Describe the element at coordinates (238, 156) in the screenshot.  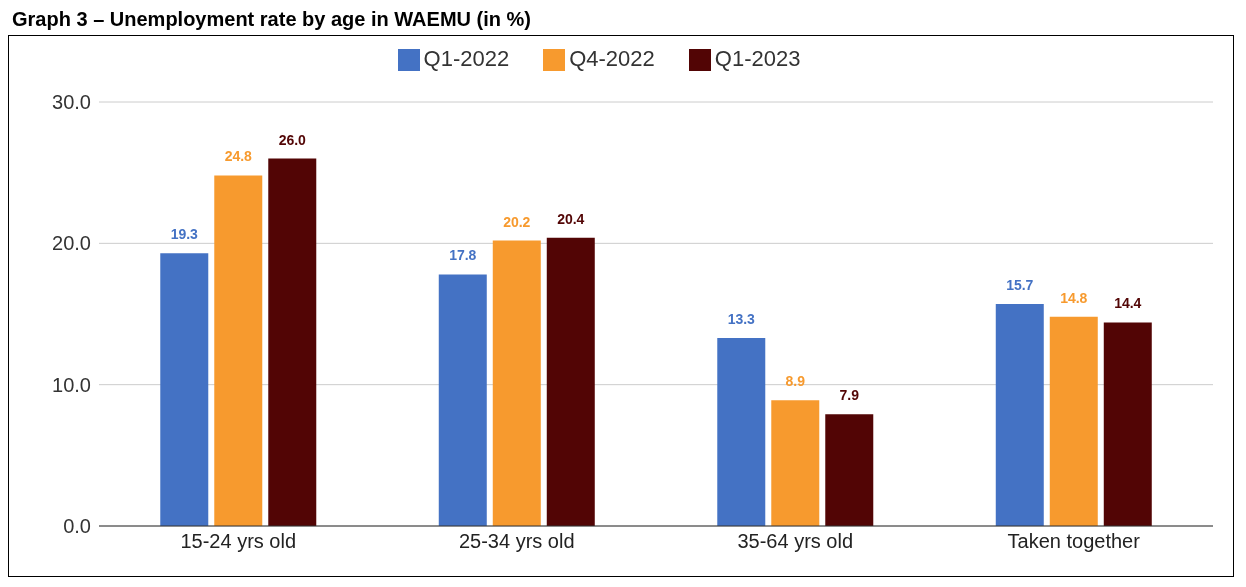
I see `data-label: 24.8` at that location.